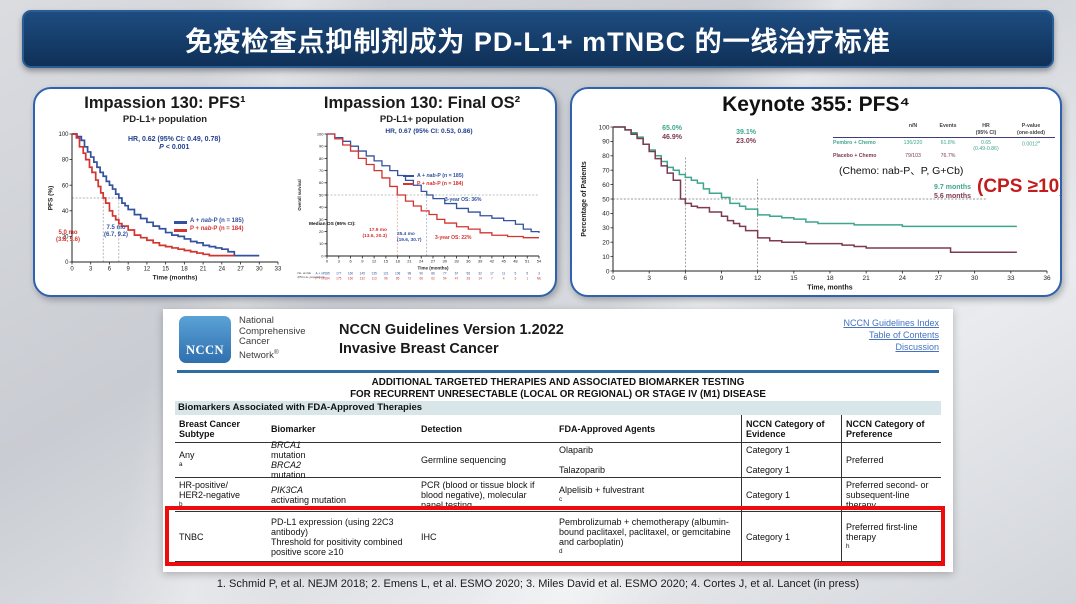 This screenshot has width=1076, height=604. I want to click on svg-text: NE, so click(539, 279).